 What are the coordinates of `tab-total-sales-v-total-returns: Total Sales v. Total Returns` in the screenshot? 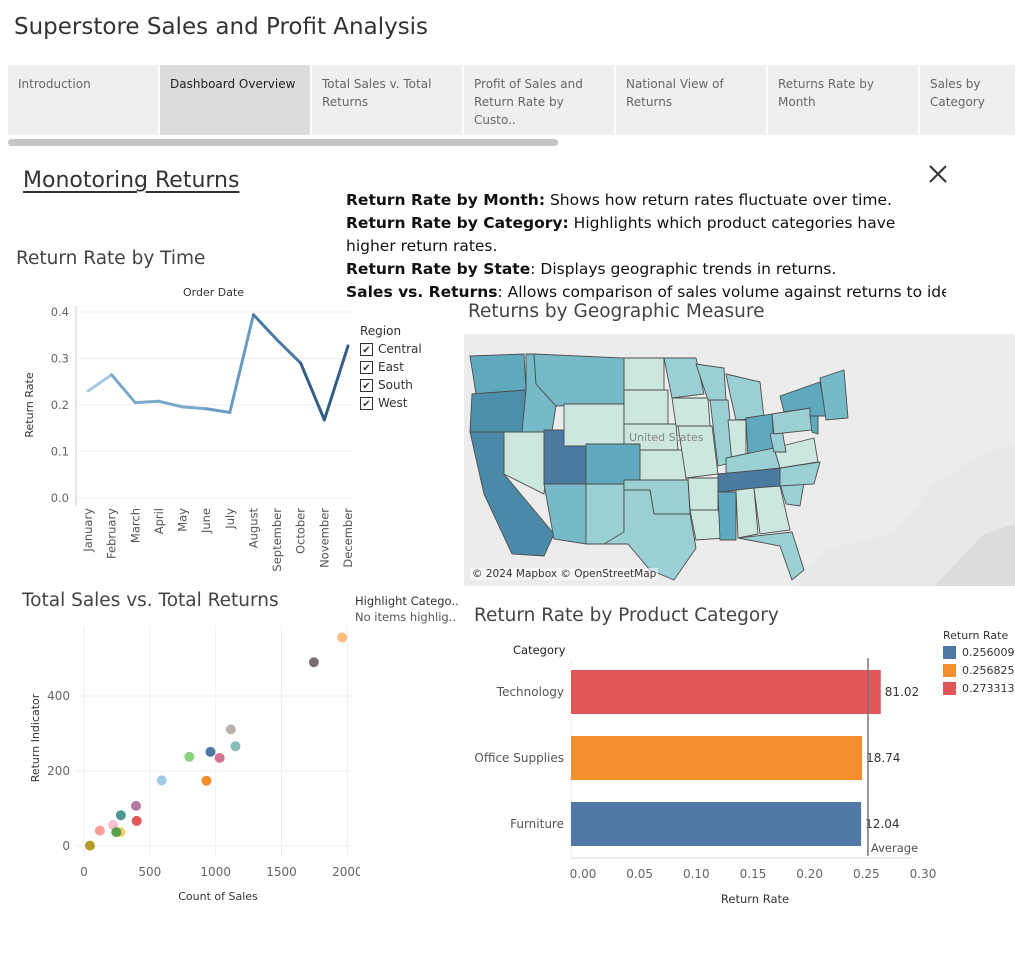 It's located at (387, 100).